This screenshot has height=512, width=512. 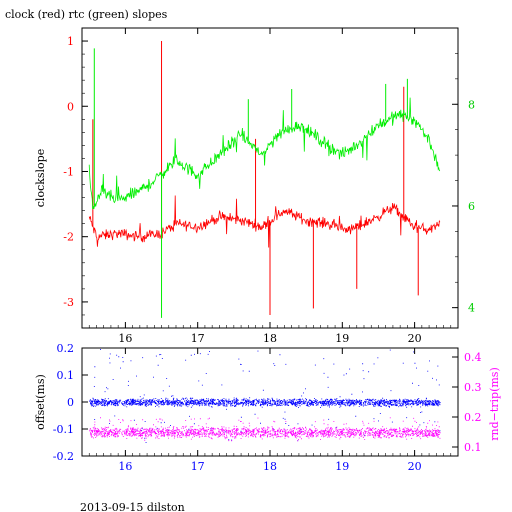 What do you see at coordinates (70, 41) in the screenshot?
I see `slopes-ytick-label: 1` at bounding box center [70, 41].